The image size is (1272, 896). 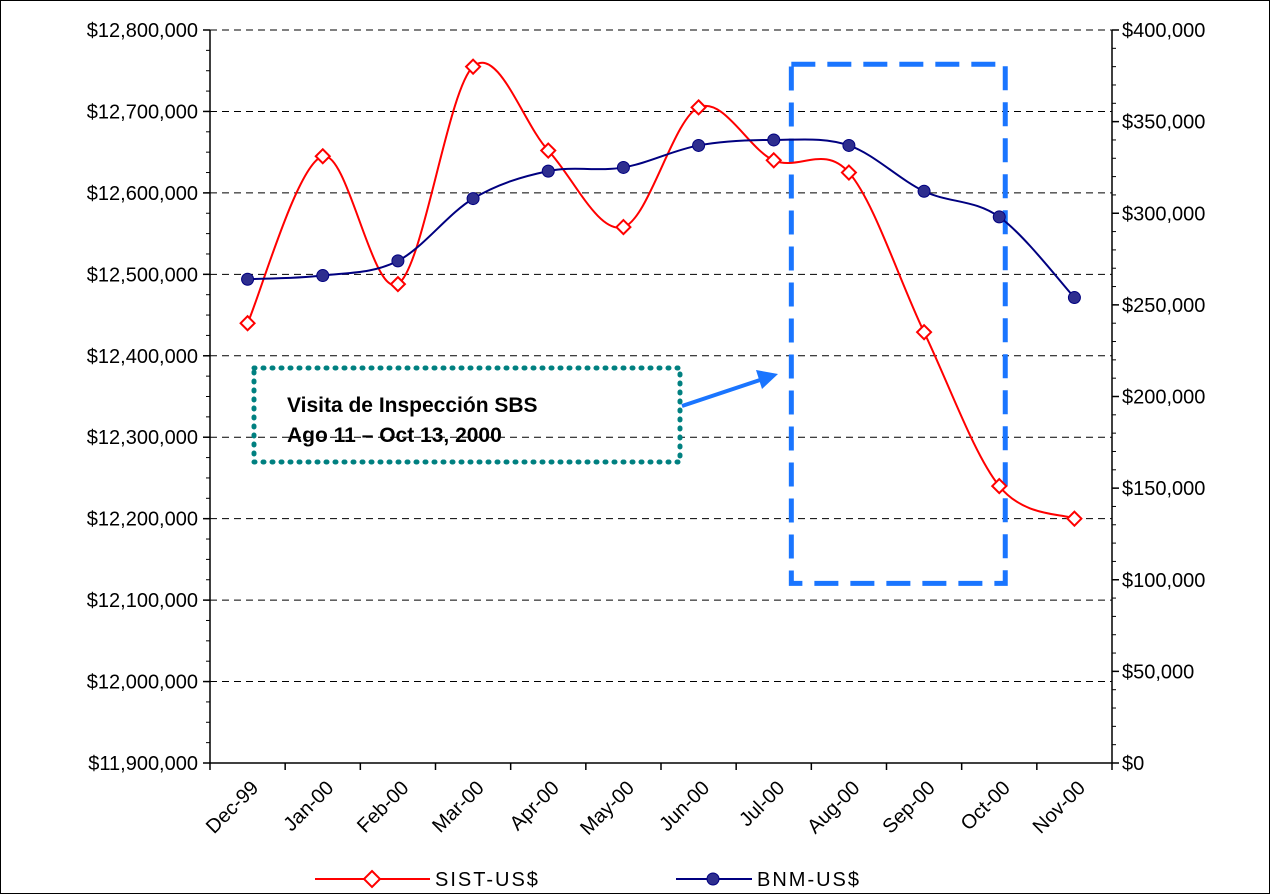 What do you see at coordinates (767, 379) in the screenshot?
I see `annotation-arrowhead` at bounding box center [767, 379].